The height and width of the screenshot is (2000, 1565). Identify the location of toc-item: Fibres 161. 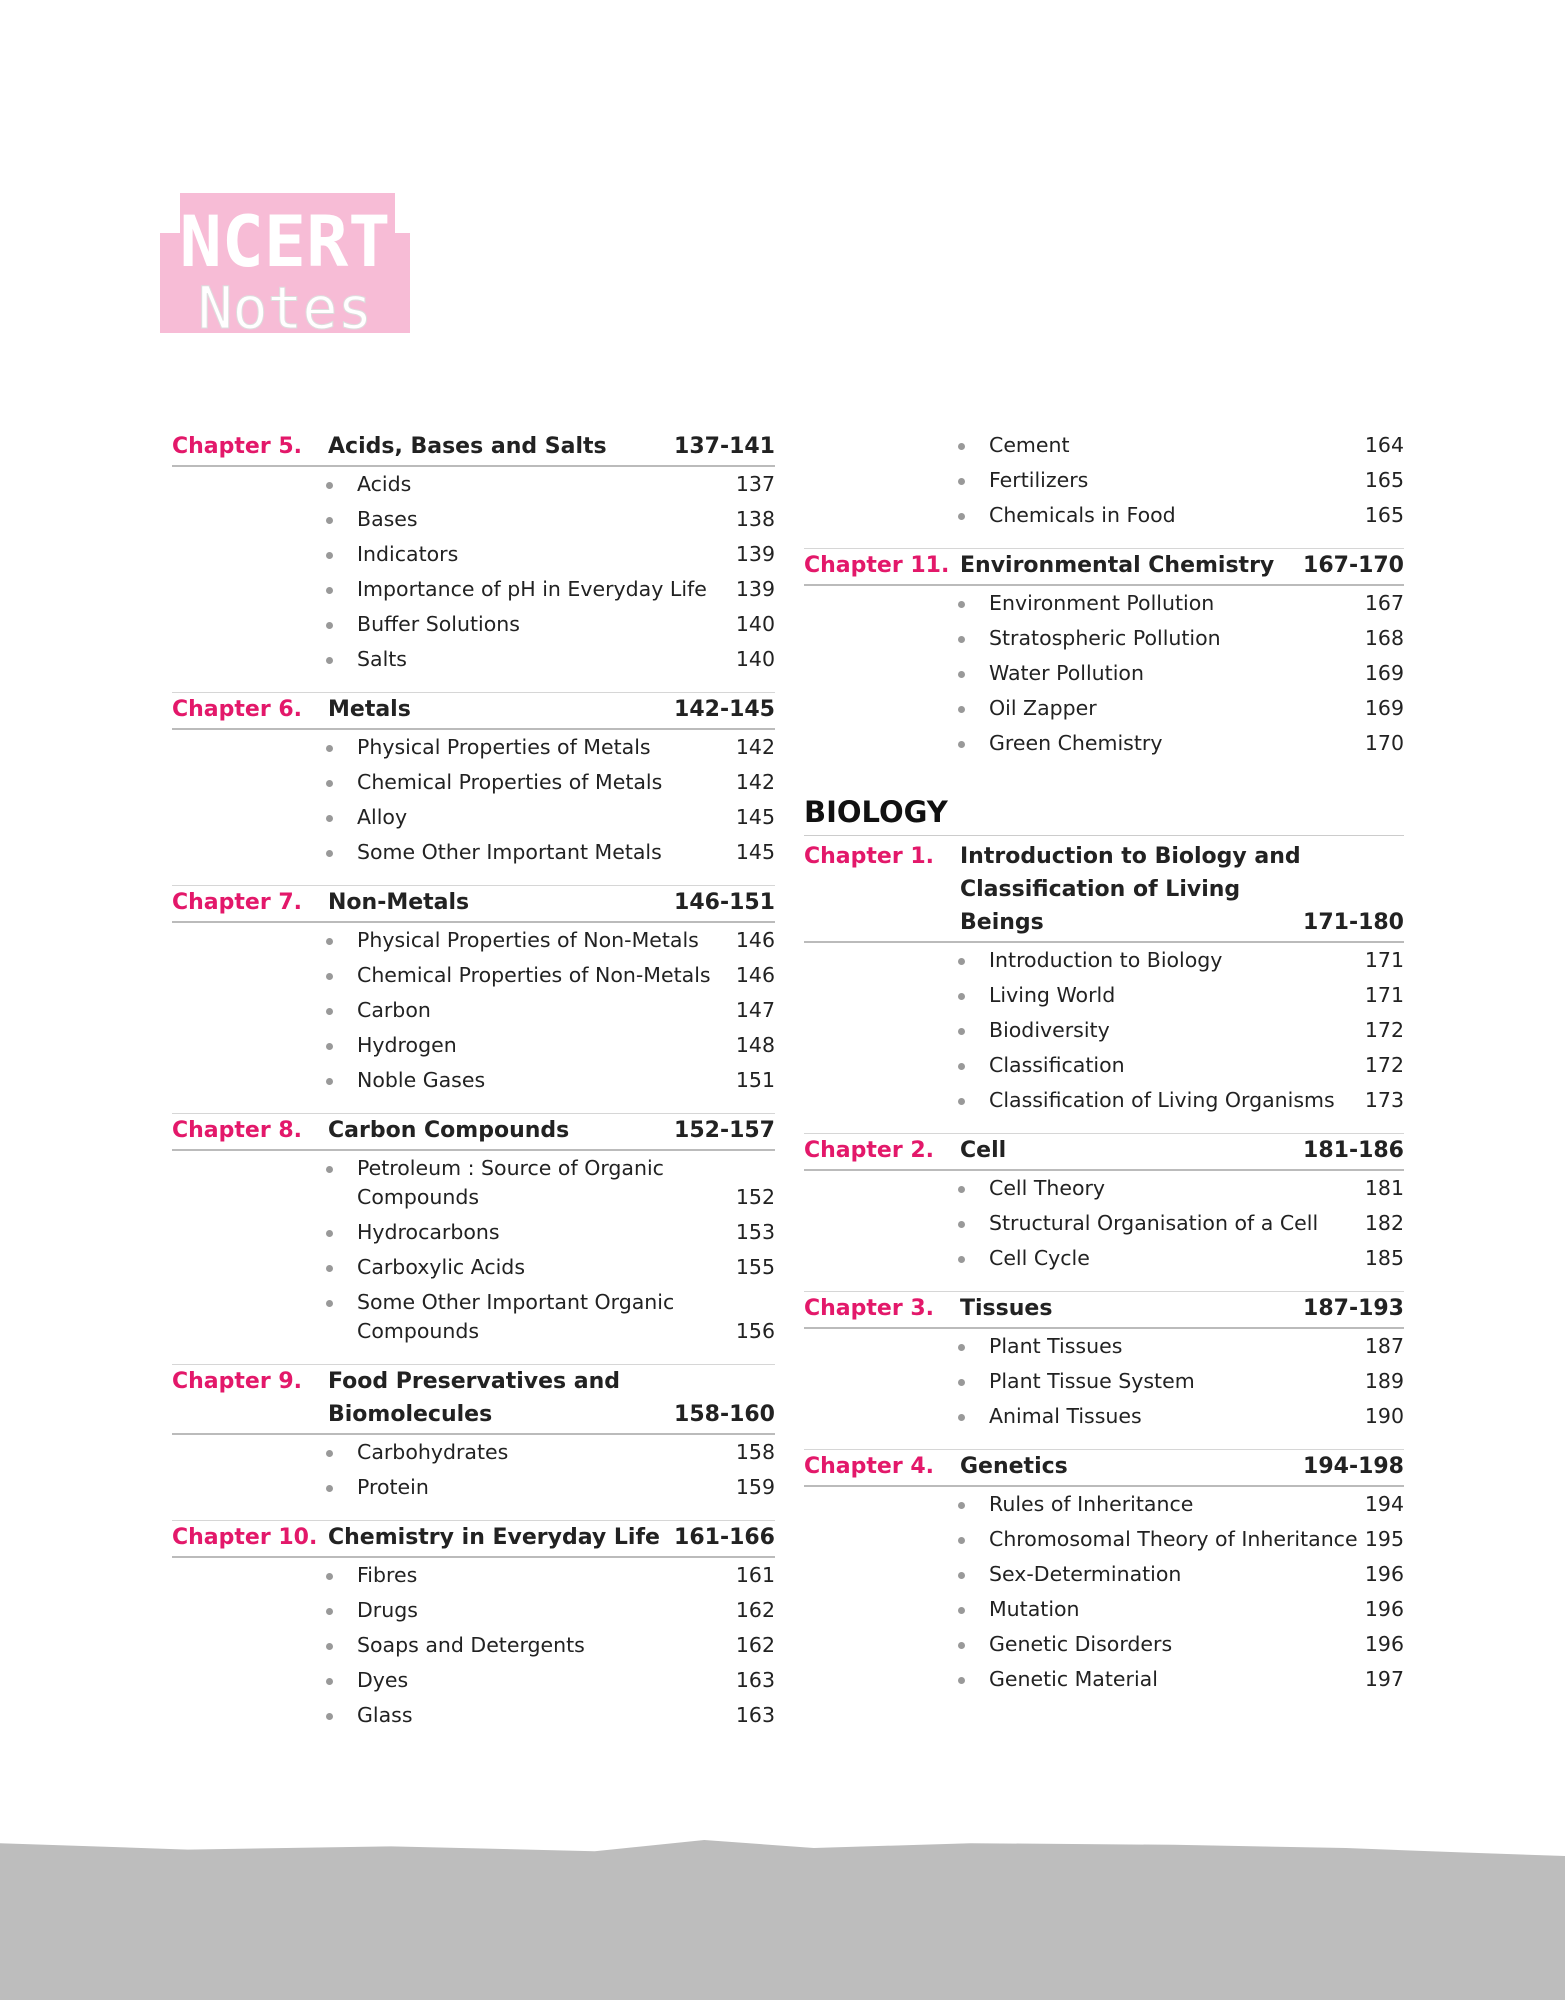
(473, 1575).